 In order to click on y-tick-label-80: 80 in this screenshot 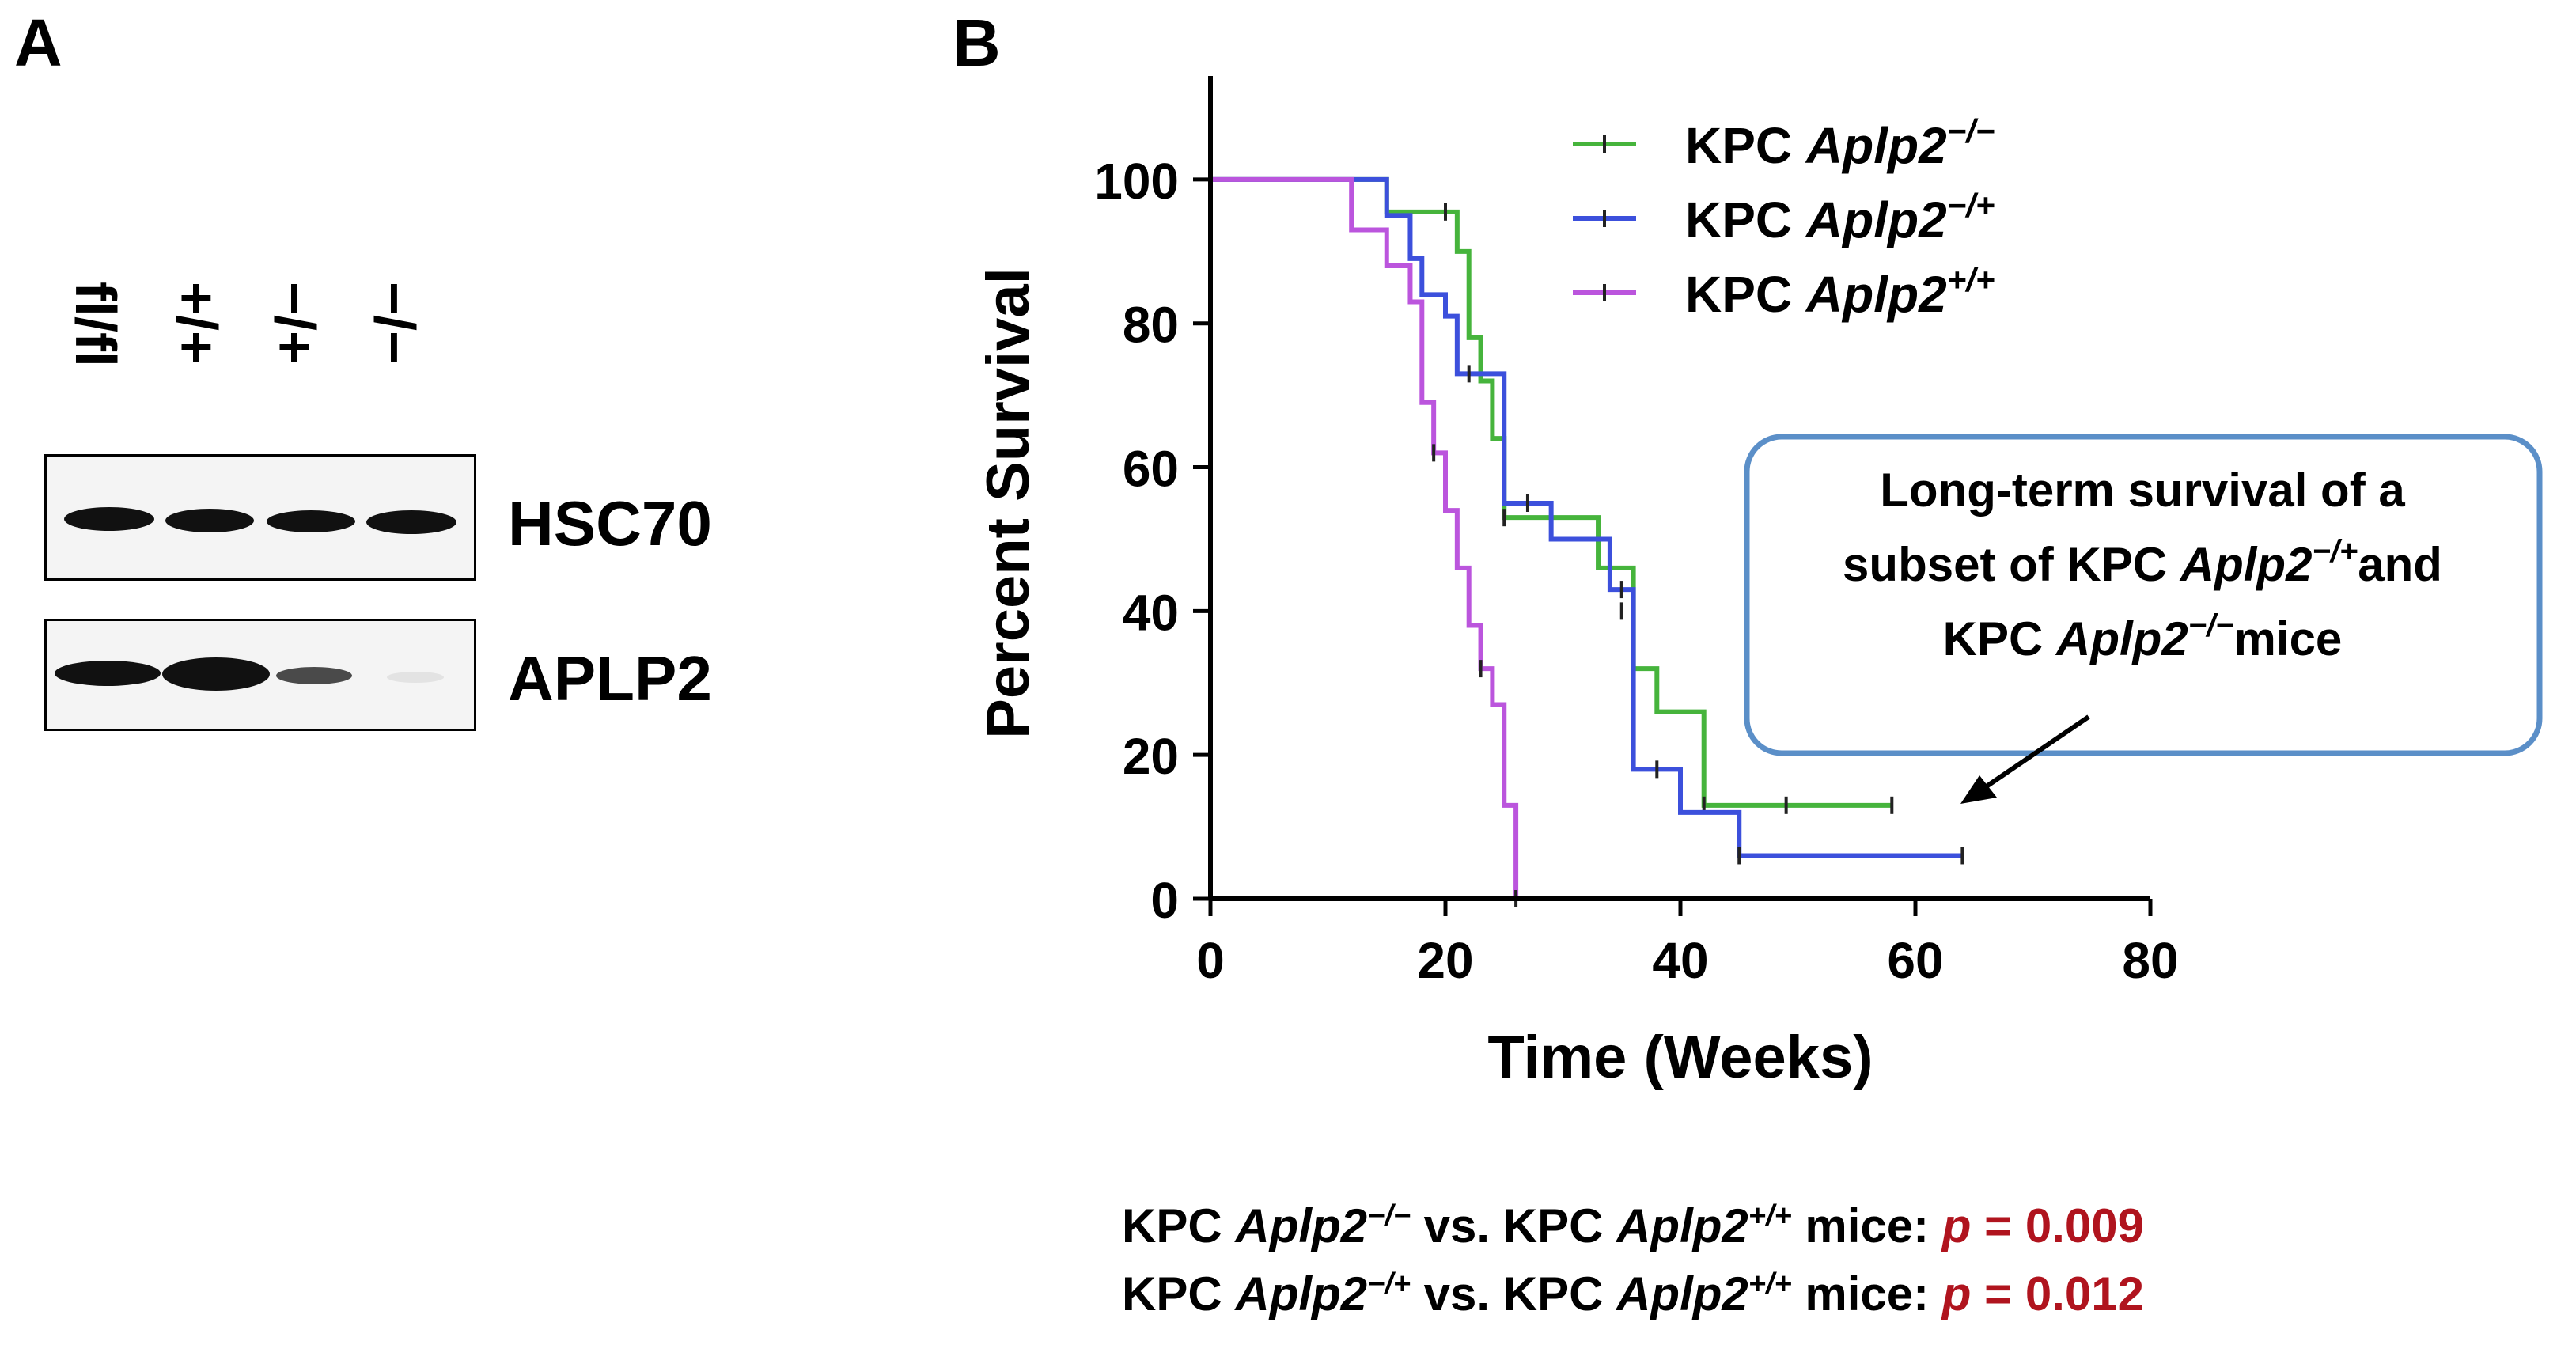, I will do `click(1151, 325)`.